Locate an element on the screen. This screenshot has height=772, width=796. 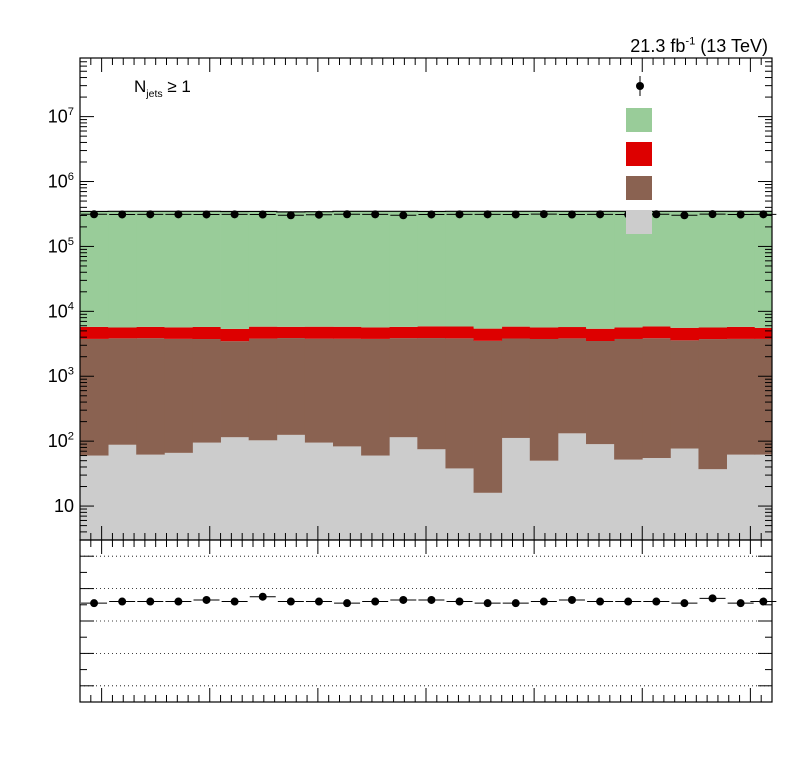
ytick-label-main-4: 10⁵ is located at coordinates (61, 246).